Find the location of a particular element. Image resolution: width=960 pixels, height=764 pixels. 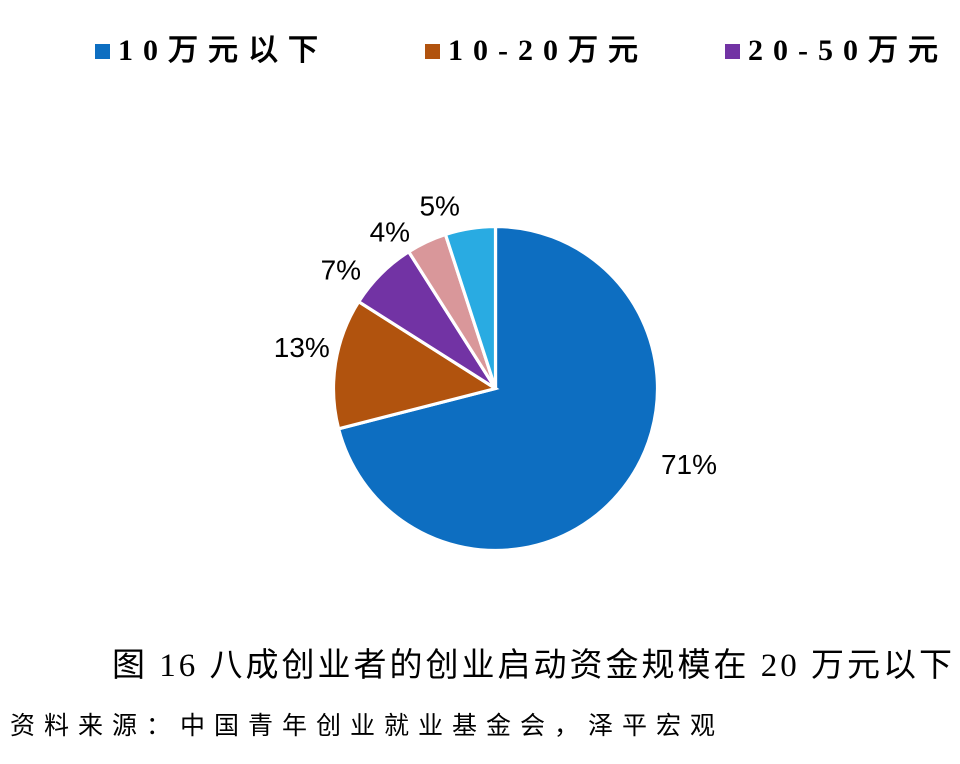

legend-label: 10万元以下 is located at coordinates (223, 50).